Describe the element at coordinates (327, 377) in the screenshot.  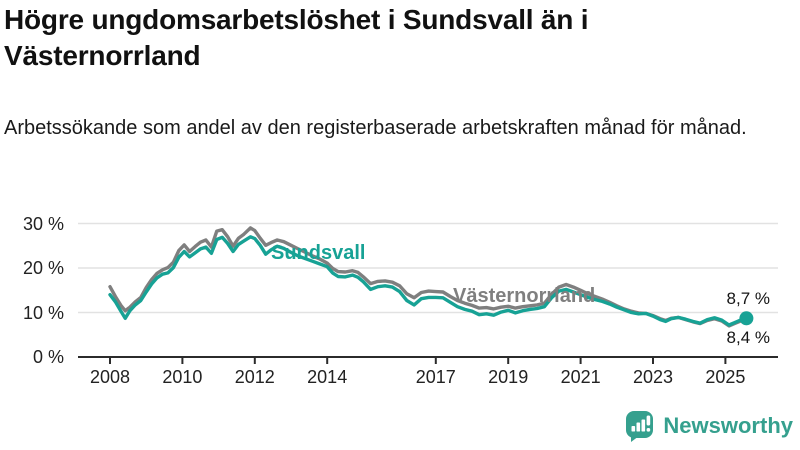
I see `x-tick-label: 2014` at that location.